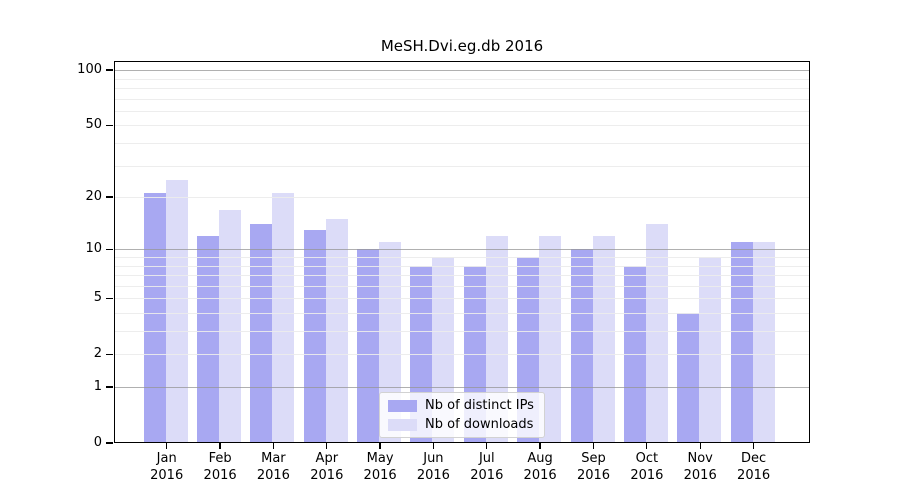 The width and height of the screenshot is (900, 500). Describe the element at coordinates (167, 467) in the screenshot. I see `x-tick-label: Jan 2016` at that location.